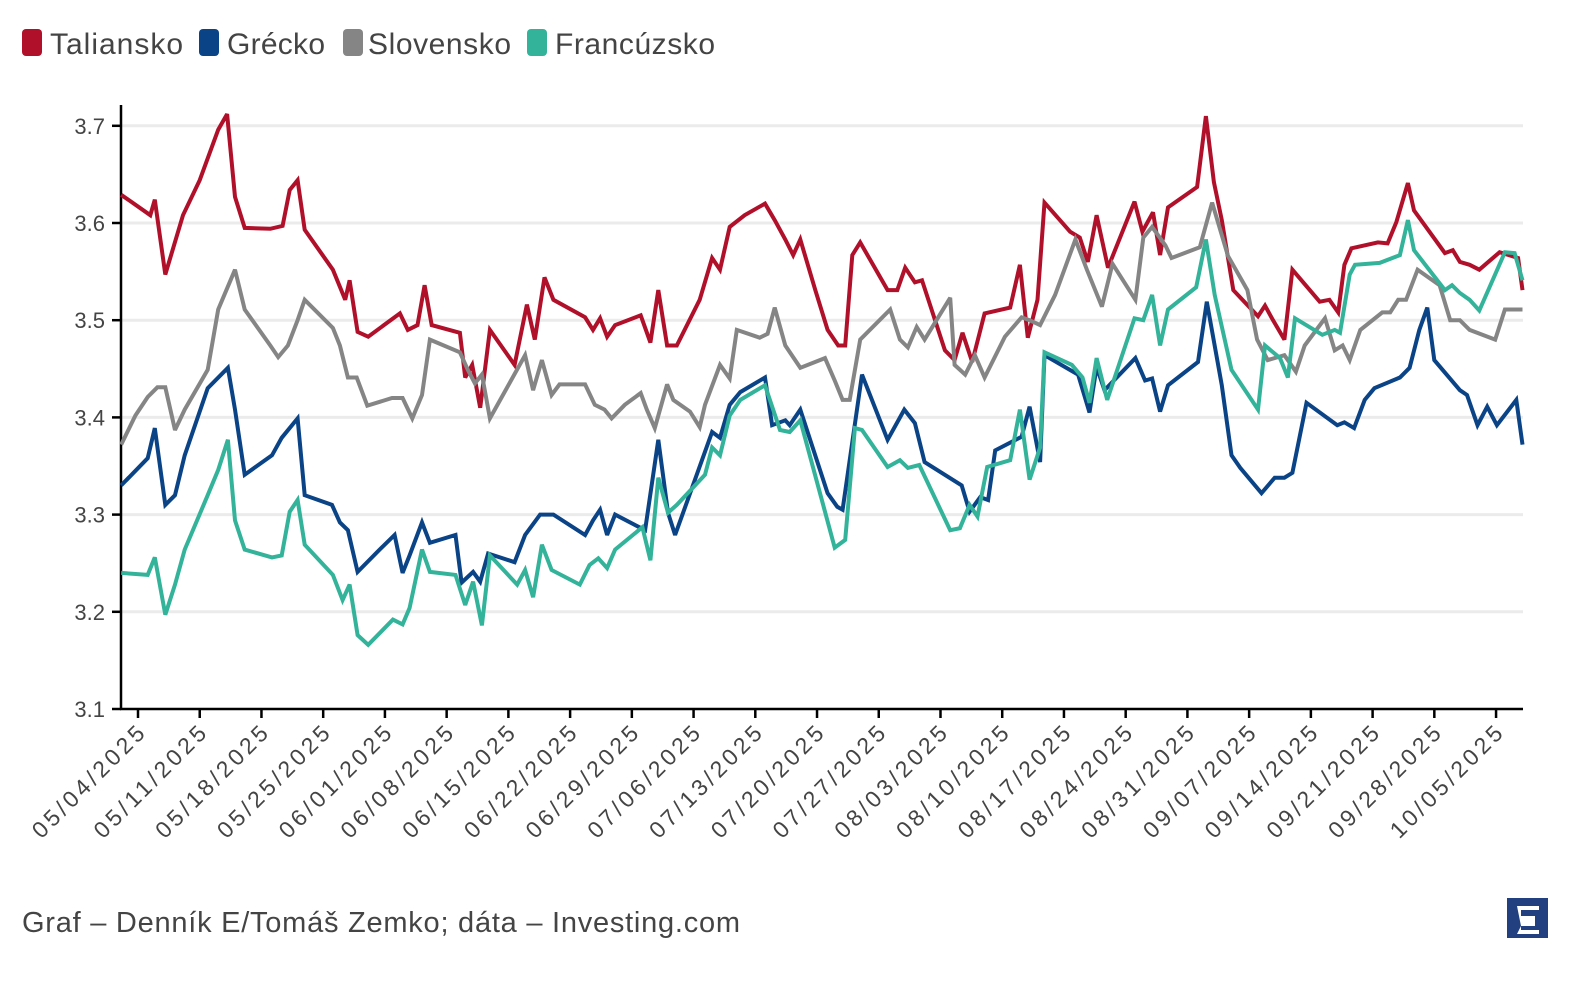  What do you see at coordinates (89, 417) in the screenshot?
I see `y-tick-label: 3.4` at bounding box center [89, 417].